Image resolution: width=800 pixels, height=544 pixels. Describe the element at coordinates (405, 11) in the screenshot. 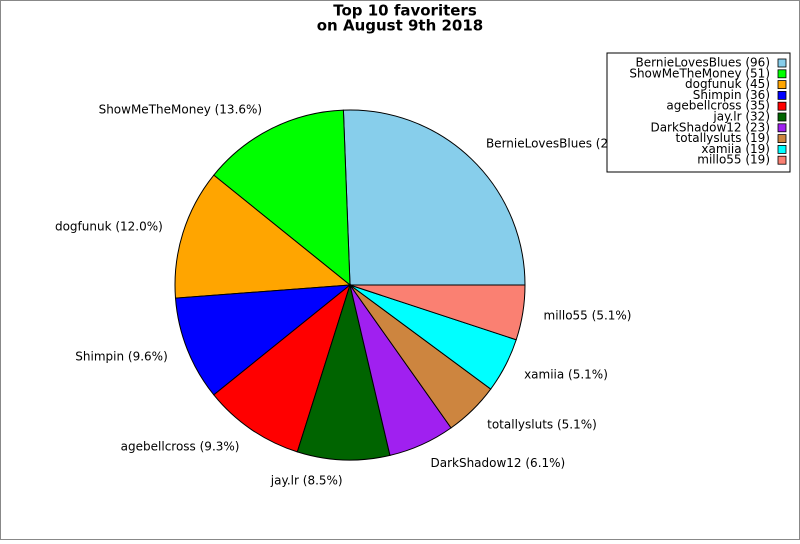

I see `chart-title: Top 10 favoriters` at that location.